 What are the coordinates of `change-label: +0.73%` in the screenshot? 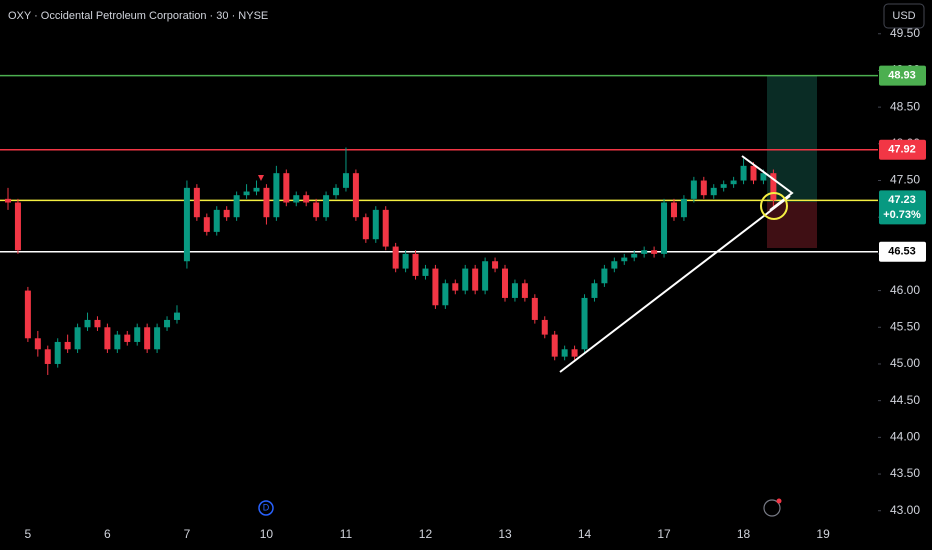 It's located at (902, 215).